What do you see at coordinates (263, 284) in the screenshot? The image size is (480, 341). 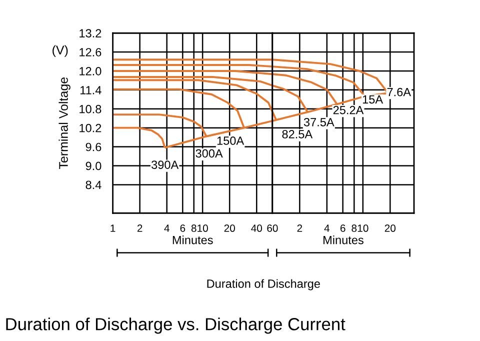 I see `x-axis-title: Duration of Discharge` at bounding box center [263, 284].